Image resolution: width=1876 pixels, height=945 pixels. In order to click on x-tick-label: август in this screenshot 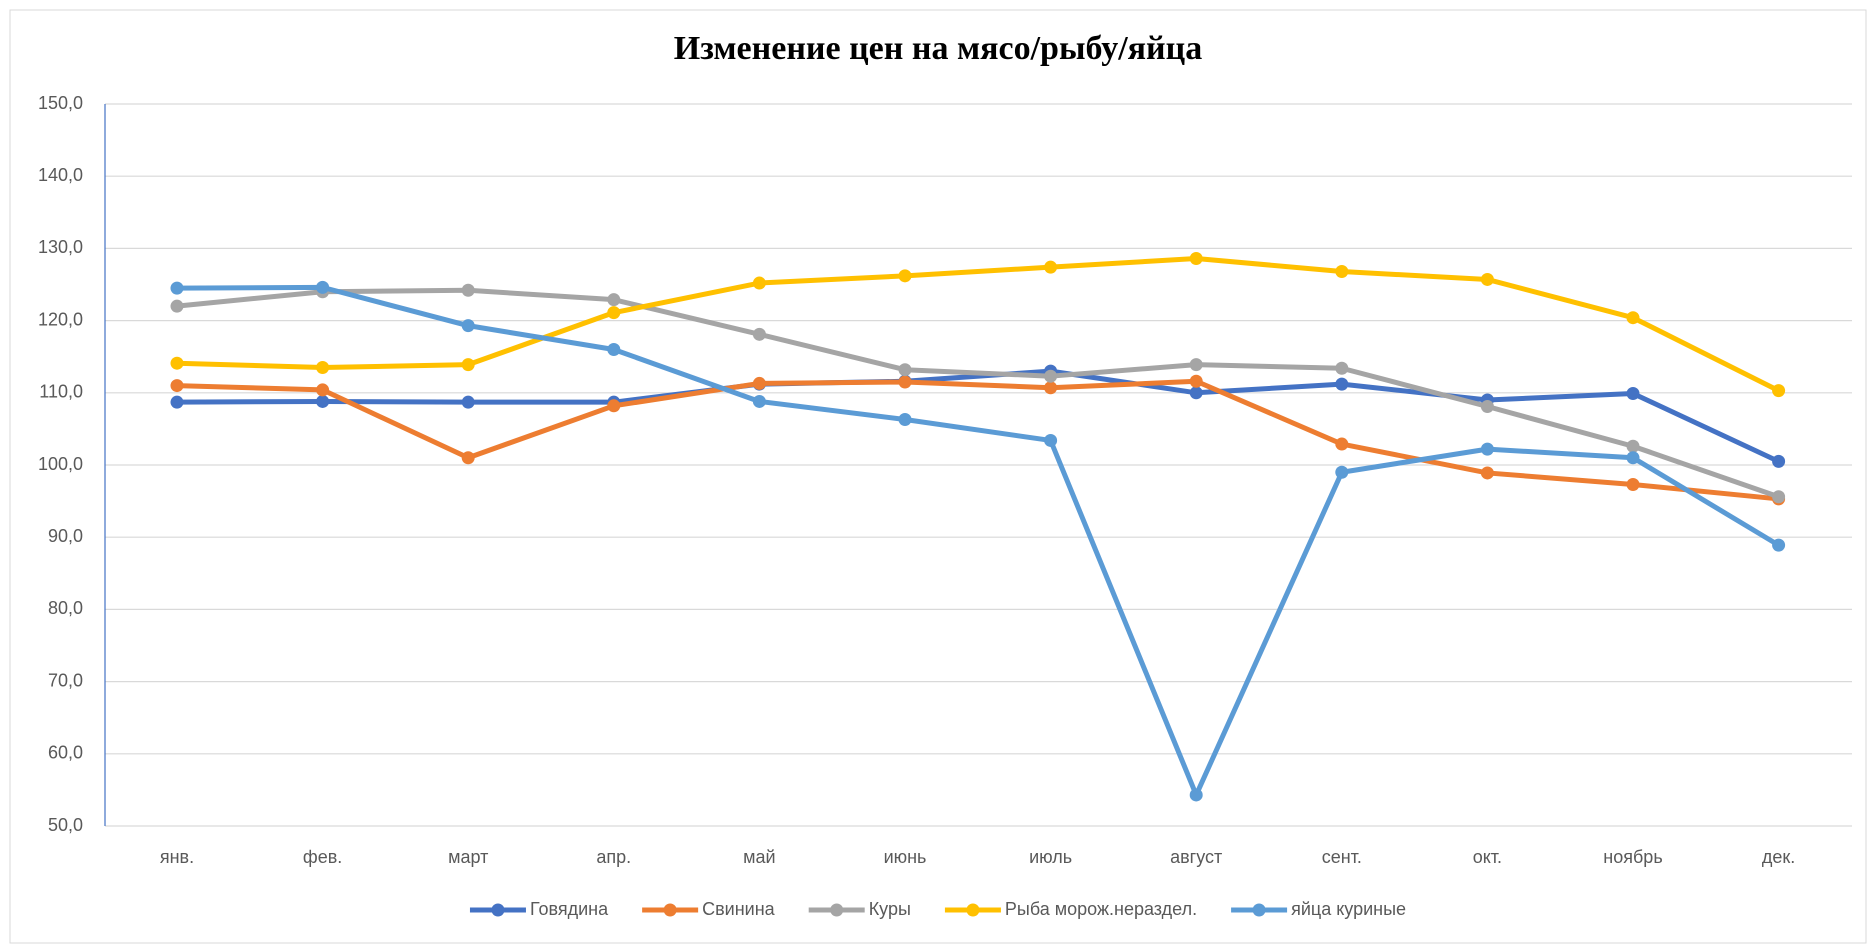, I will do `click(1196, 857)`.